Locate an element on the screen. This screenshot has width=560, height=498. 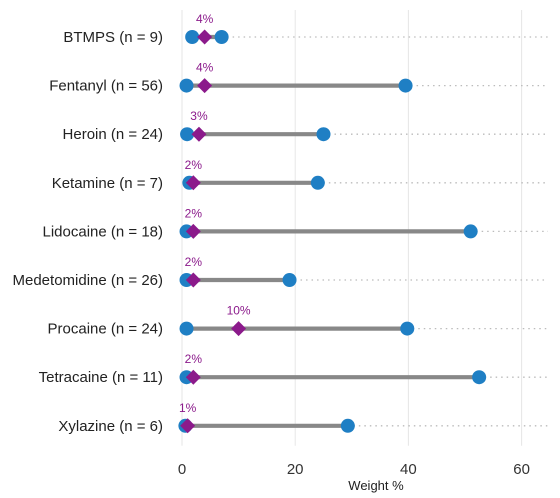
median-label: 10% is located at coordinates (239, 311).